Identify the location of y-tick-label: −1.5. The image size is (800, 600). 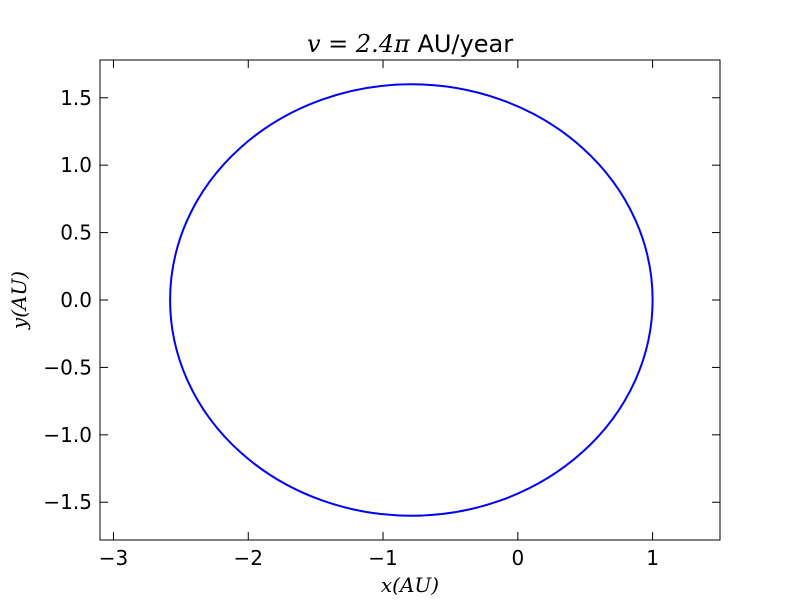
(67, 502).